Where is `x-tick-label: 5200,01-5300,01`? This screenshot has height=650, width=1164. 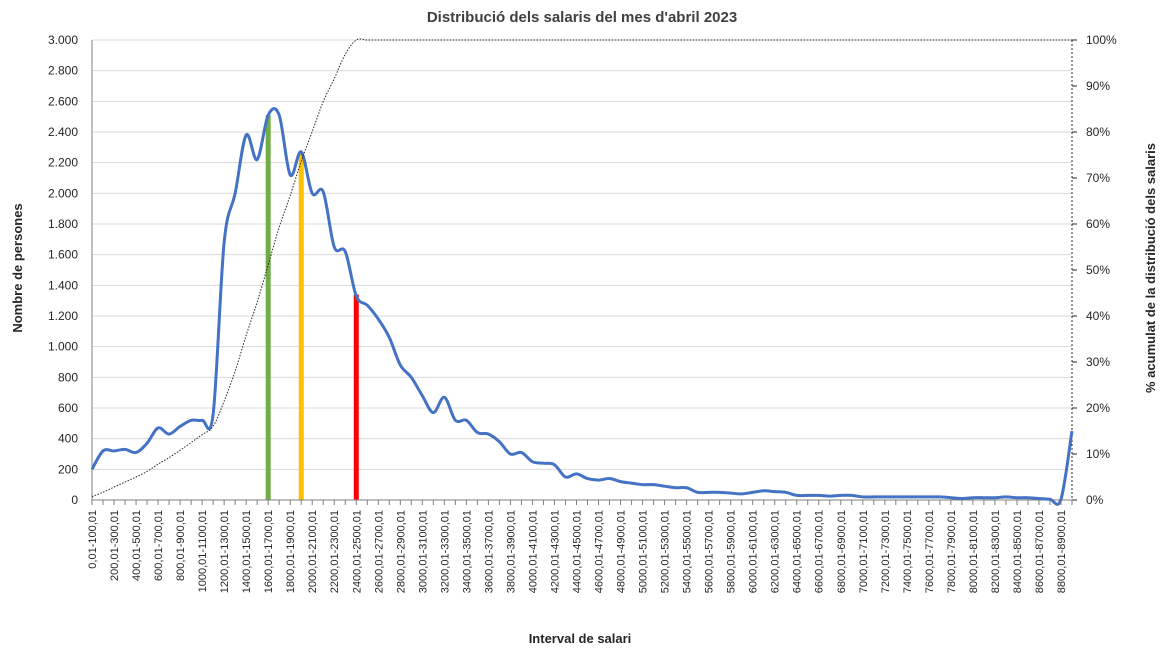
x-tick-label: 5200,01-5300,01 is located at coordinates (666, 551).